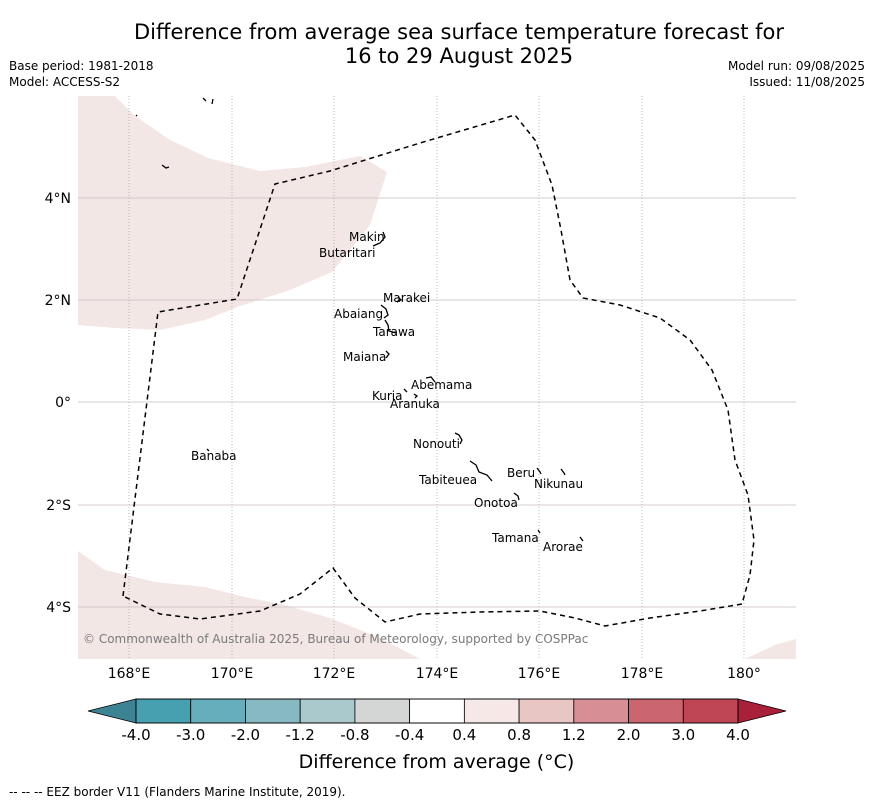 The width and height of the screenshot is (873, 804). I want to click on marakei-atoll, so click(399, 299).